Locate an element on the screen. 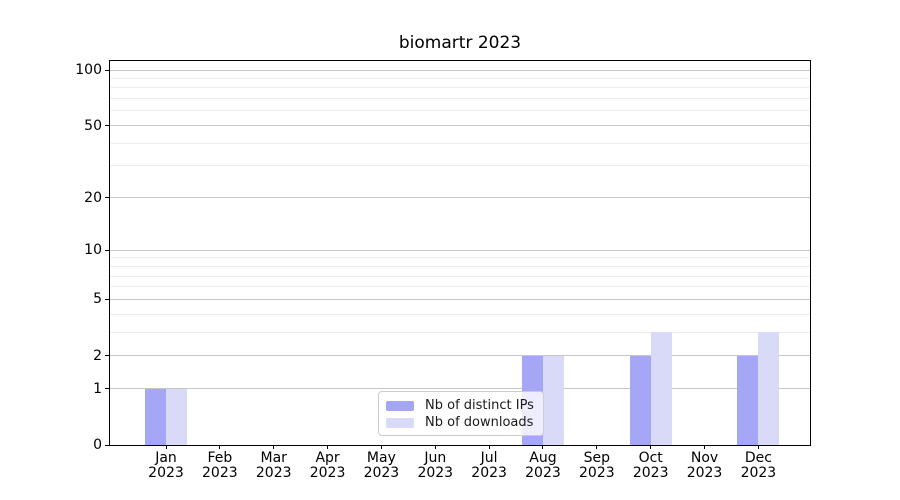  legend-entry-downloads: Nb of downloads is located at coordinates (460, 422).